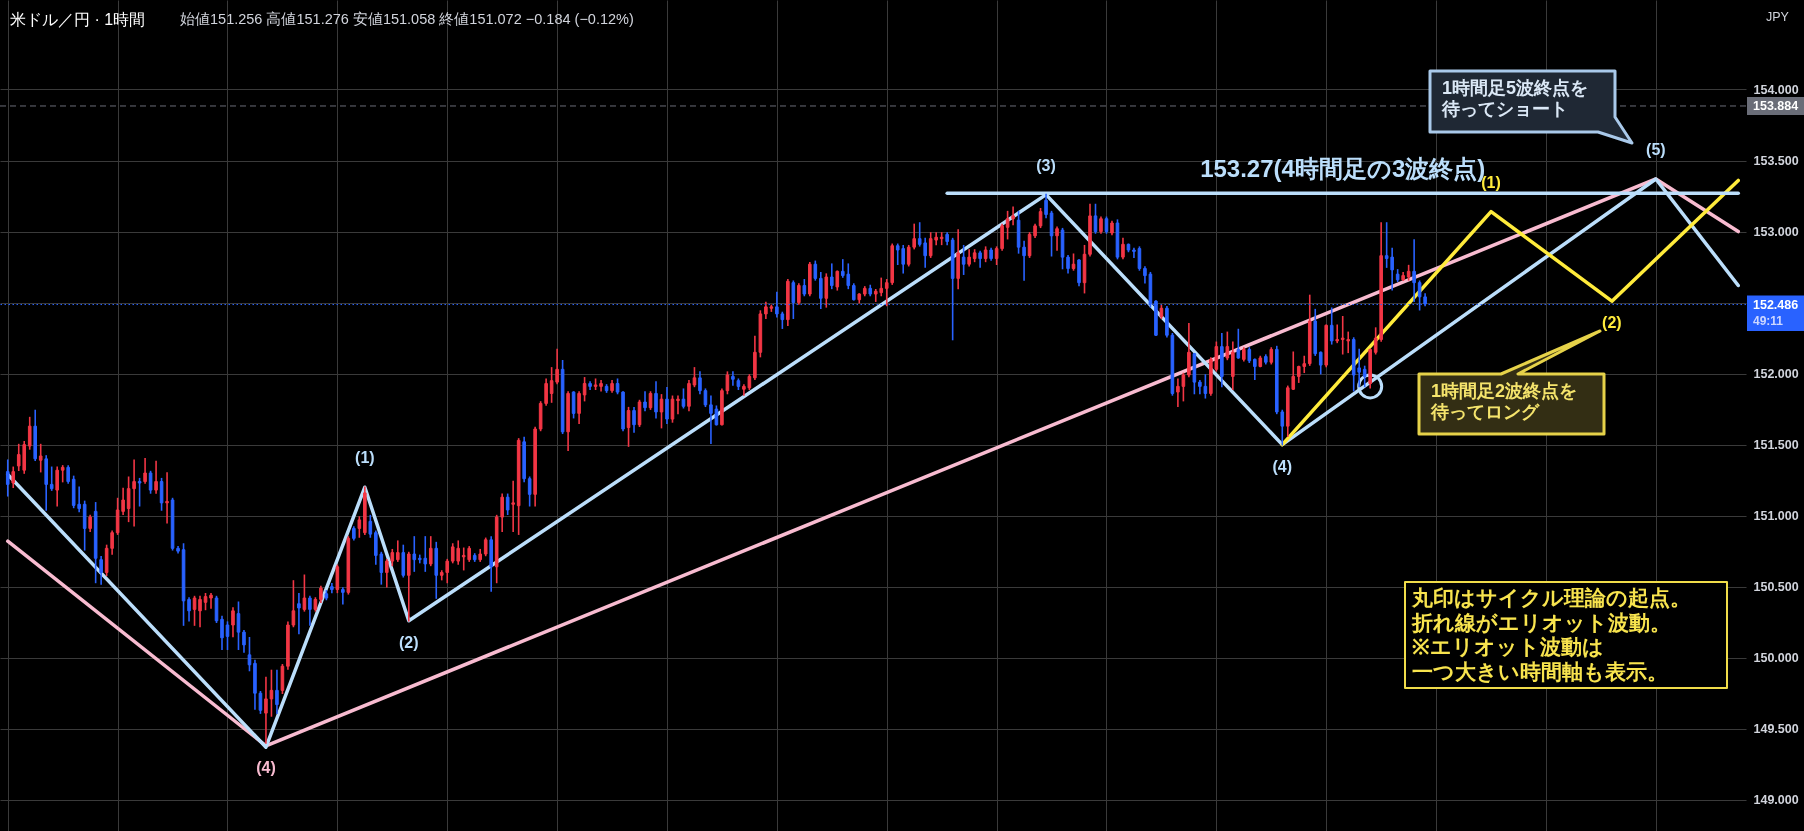 The width and height of the screenshot is (1804, 831). I want to click on y-tick-label: 152.000, so click(1776, 374).